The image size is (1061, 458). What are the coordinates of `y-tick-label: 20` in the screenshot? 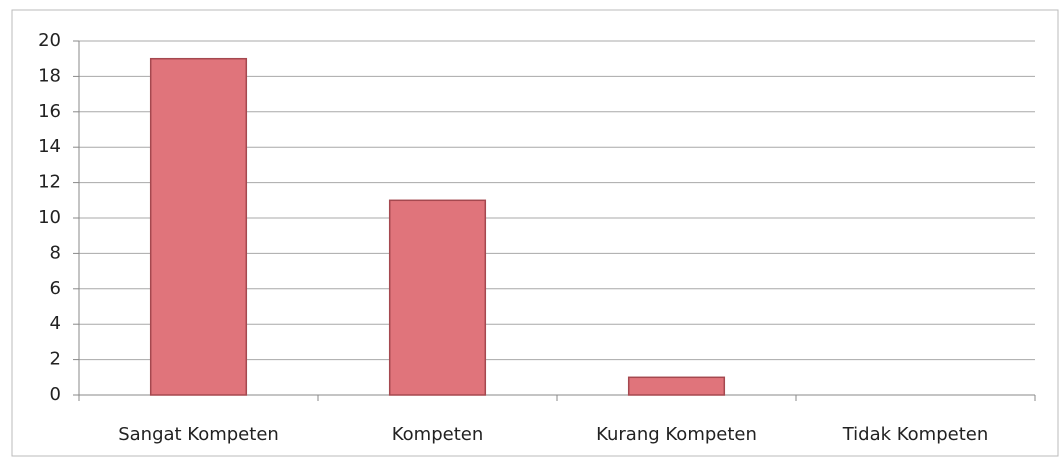 It's located at (49, 40).